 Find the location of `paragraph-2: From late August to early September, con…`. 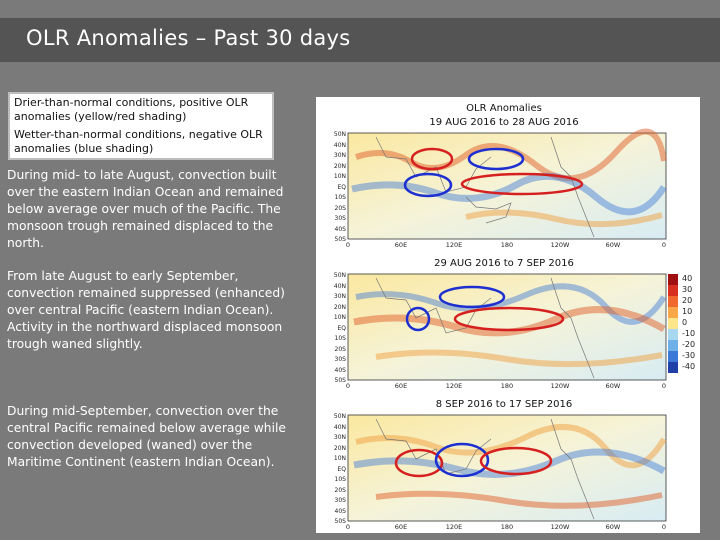

paragraph-2: From late August to early September, con… is located at coordinates (146, 310).